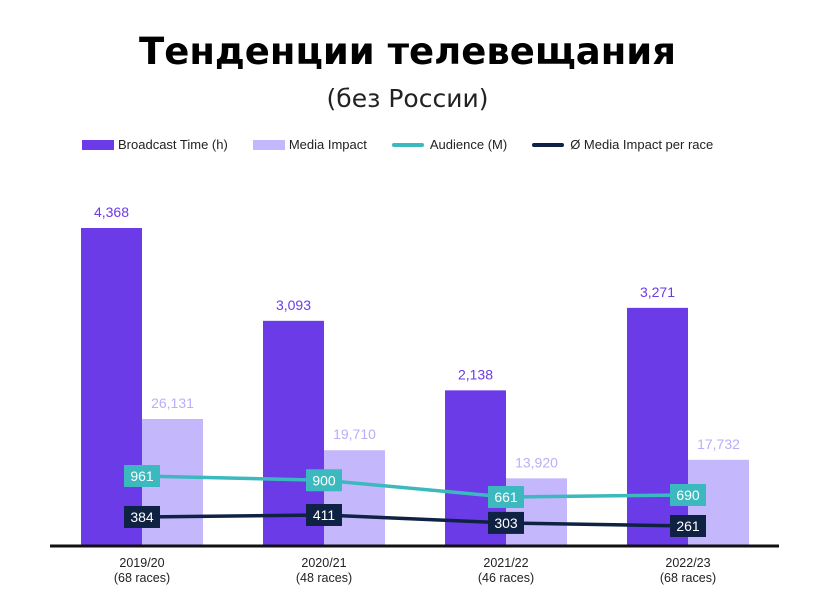  I want to click on data-label-media-impact-1: 19,710, so click(354, 434).